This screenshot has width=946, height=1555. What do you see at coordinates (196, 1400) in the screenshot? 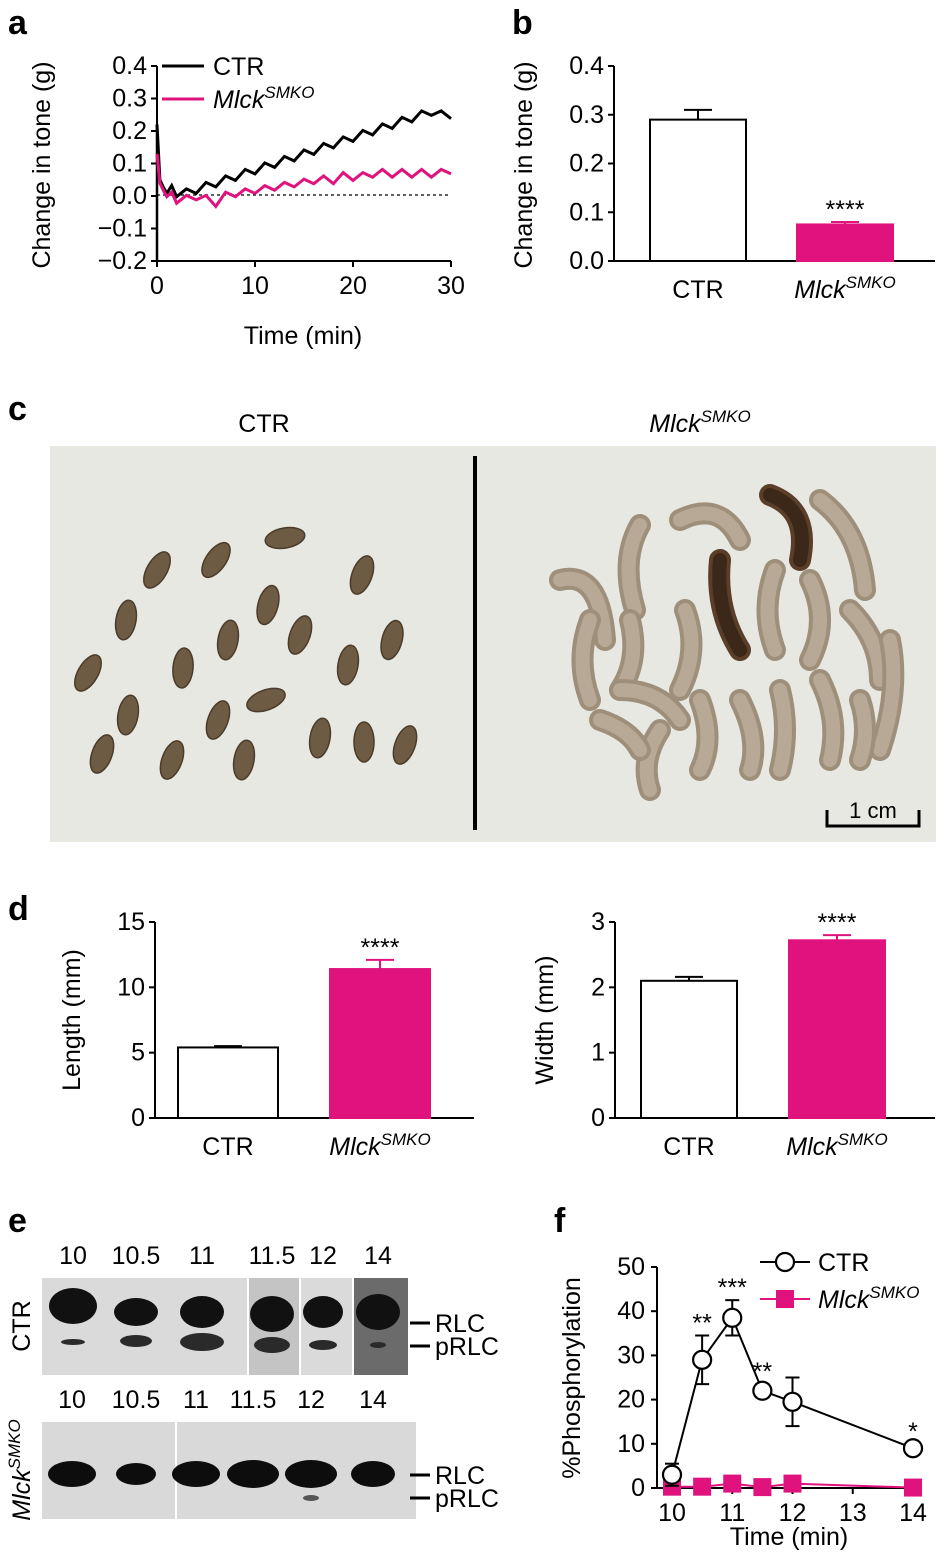
I see `e-mlck-lane-label: 11` at bounding box center [196, 1400].